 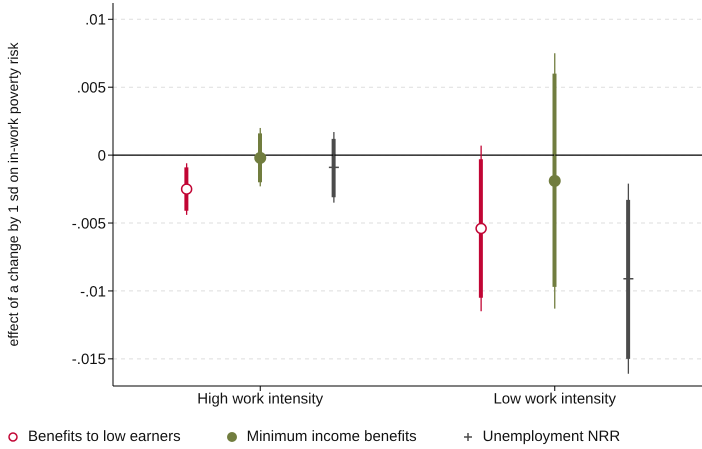 What do you see at coordinates (551, 436) in the screenshot?
I see `legend-label: Unemployment NRR` at bounding box center [551, 436].